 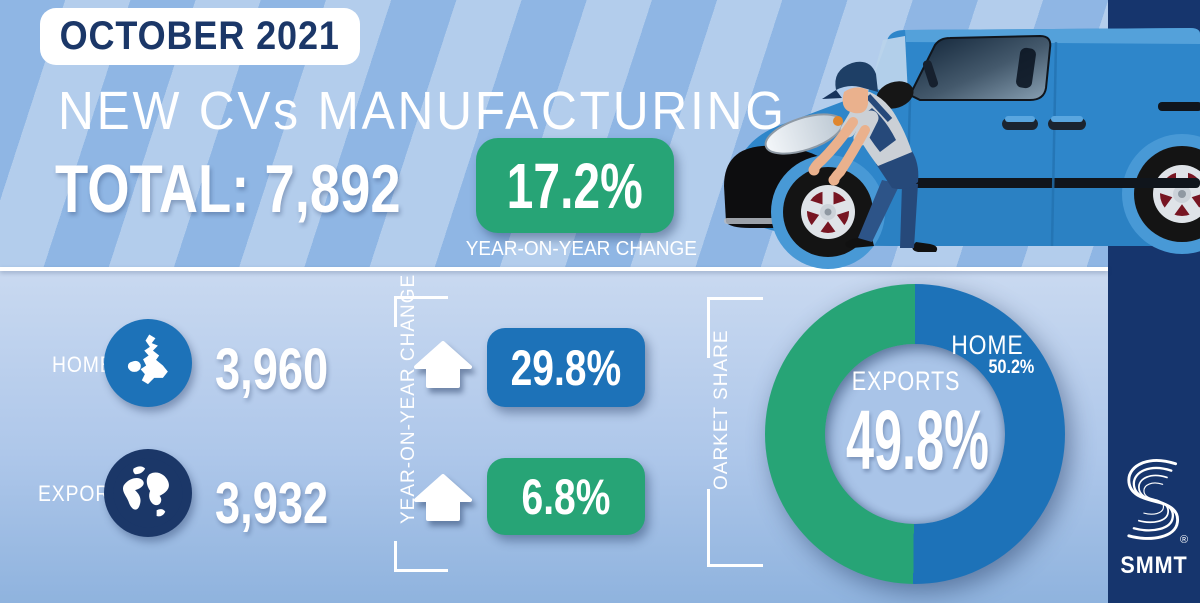 I want to click on home-change-badge: 29.8%, so click(x=566, y=367).